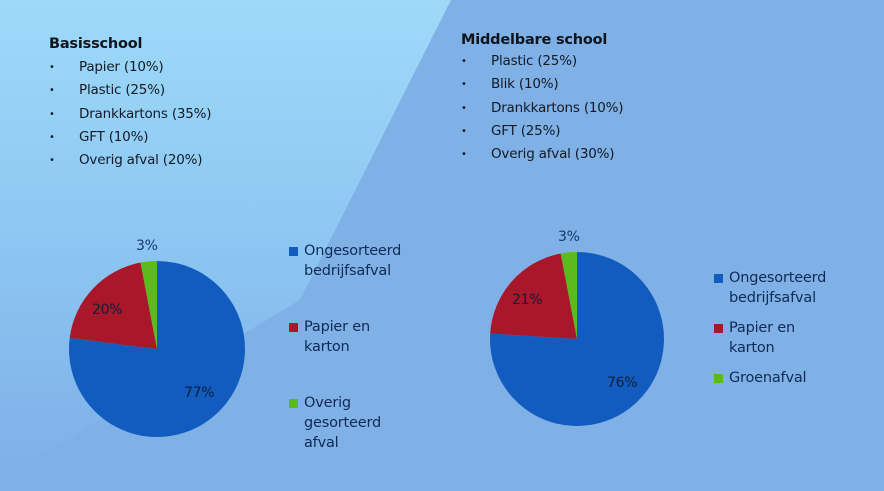 This screenshot has width=884, height=491. What do you see at coordinates (542, 131) in the screenshot?
I see `list-item: • GFT (25%)` at bounding box center [542, 131].